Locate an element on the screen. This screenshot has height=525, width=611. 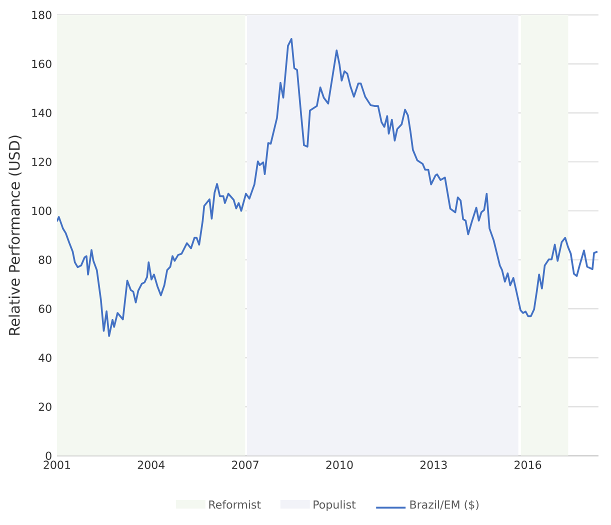
x-tick-label: 2010 is located at coordinates (339, 465).